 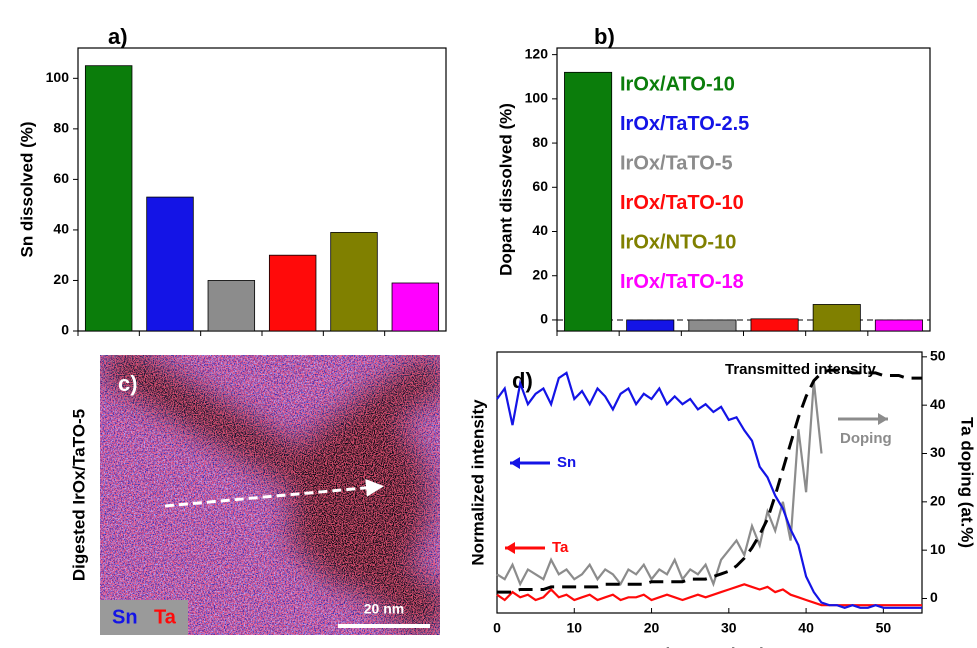 What do you see at coordinates (938, 549) in the screenshot?
I see `y2-tick-label: 10` at bounding box center [938, 549].